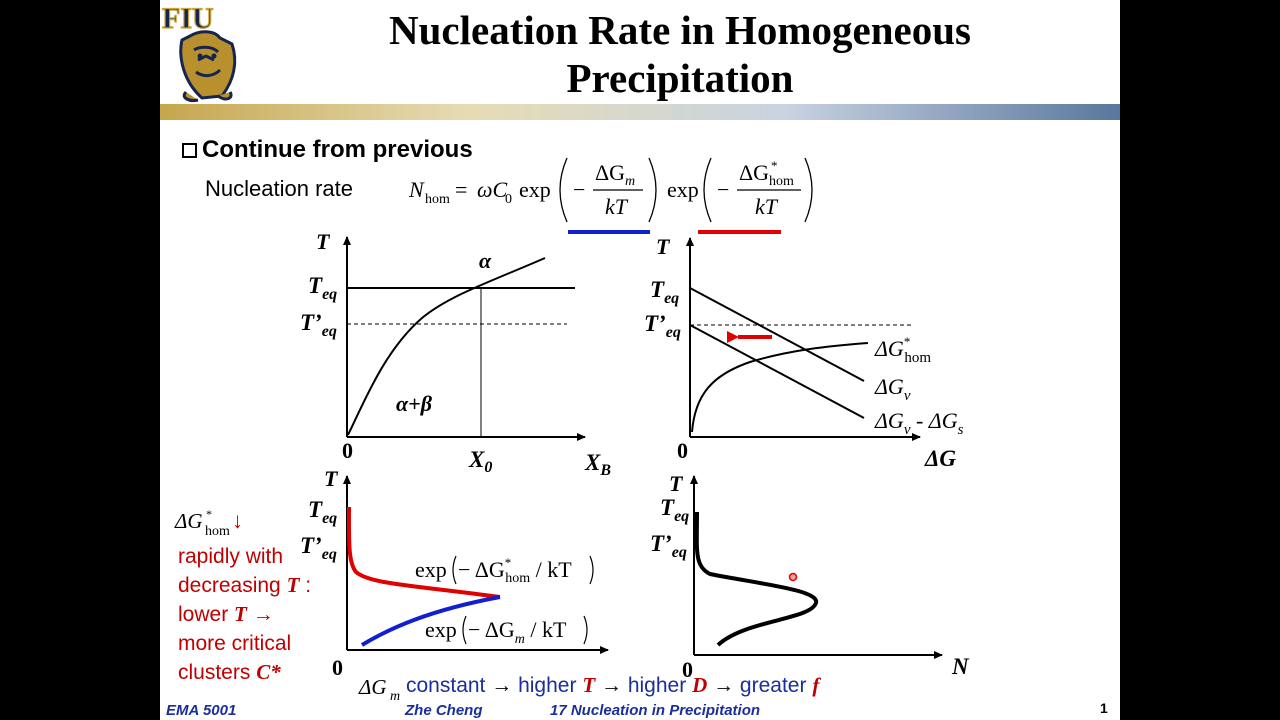 The width and height of the screenshot is (1280, 720). What do you see at coordinates (318, 548) in the screenshot?
I see `exp-tpeq-label: T’eq` at bounding box center [318, 548].